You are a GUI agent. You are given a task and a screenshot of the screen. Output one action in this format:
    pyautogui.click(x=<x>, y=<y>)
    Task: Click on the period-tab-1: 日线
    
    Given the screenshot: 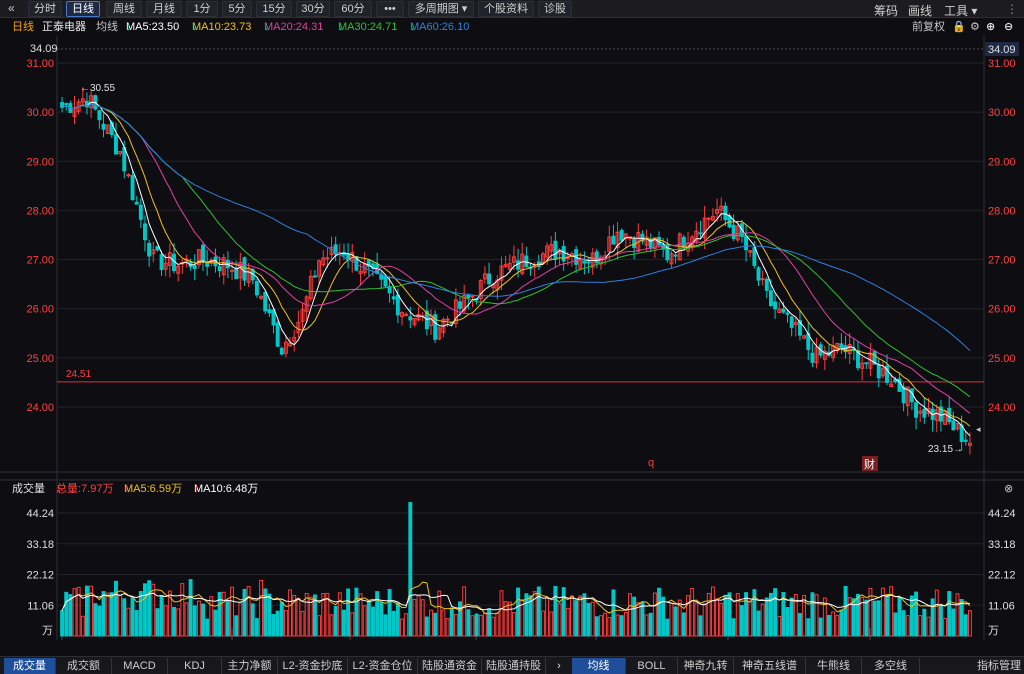 What is the action you would take?
    pyautogui.click(x=83, y=9)
    